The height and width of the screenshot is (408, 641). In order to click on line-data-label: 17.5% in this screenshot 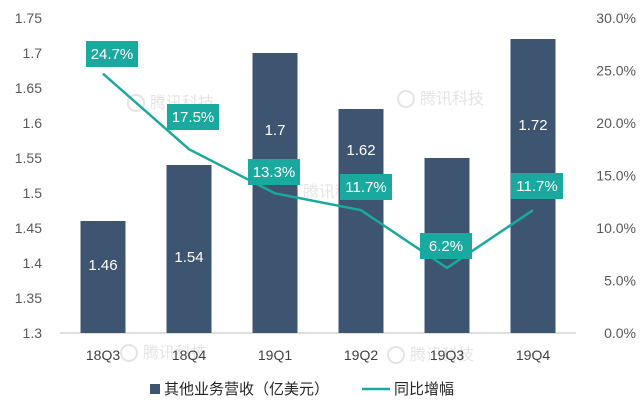, I will do `click(193, 117)`.